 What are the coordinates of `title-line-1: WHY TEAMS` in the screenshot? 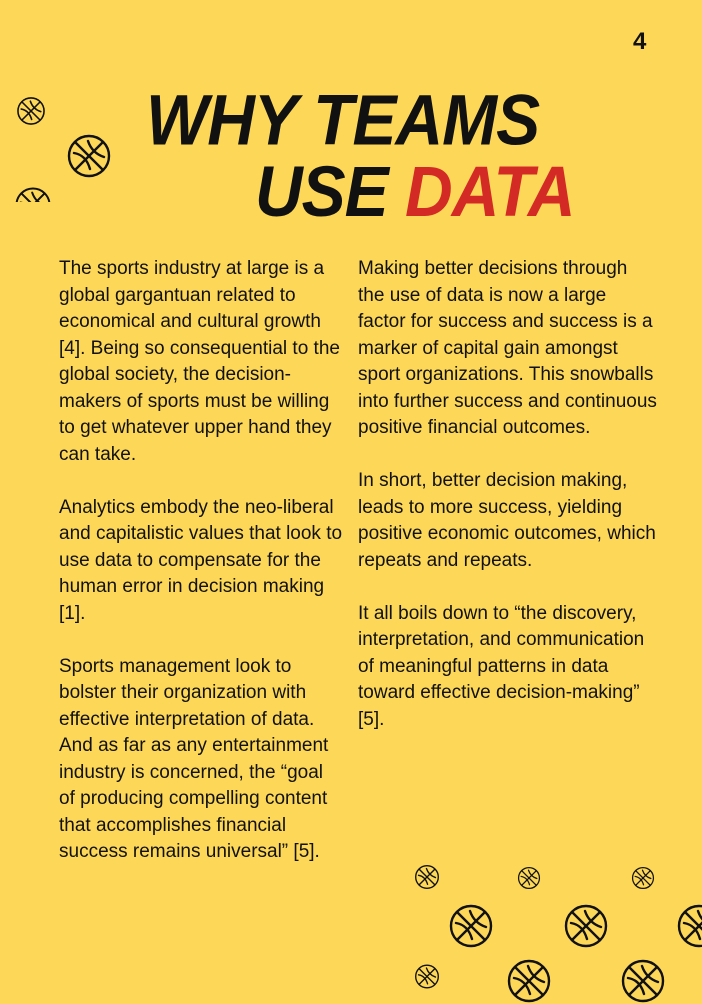 It's located at (343, 119).